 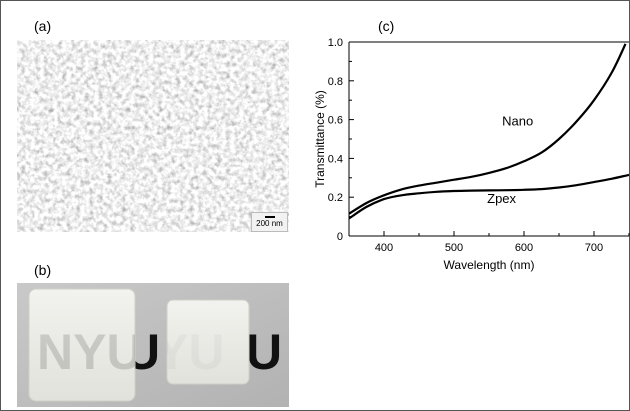 I want to click on y-tick-label: 0.8, so click(x=335, y=82).